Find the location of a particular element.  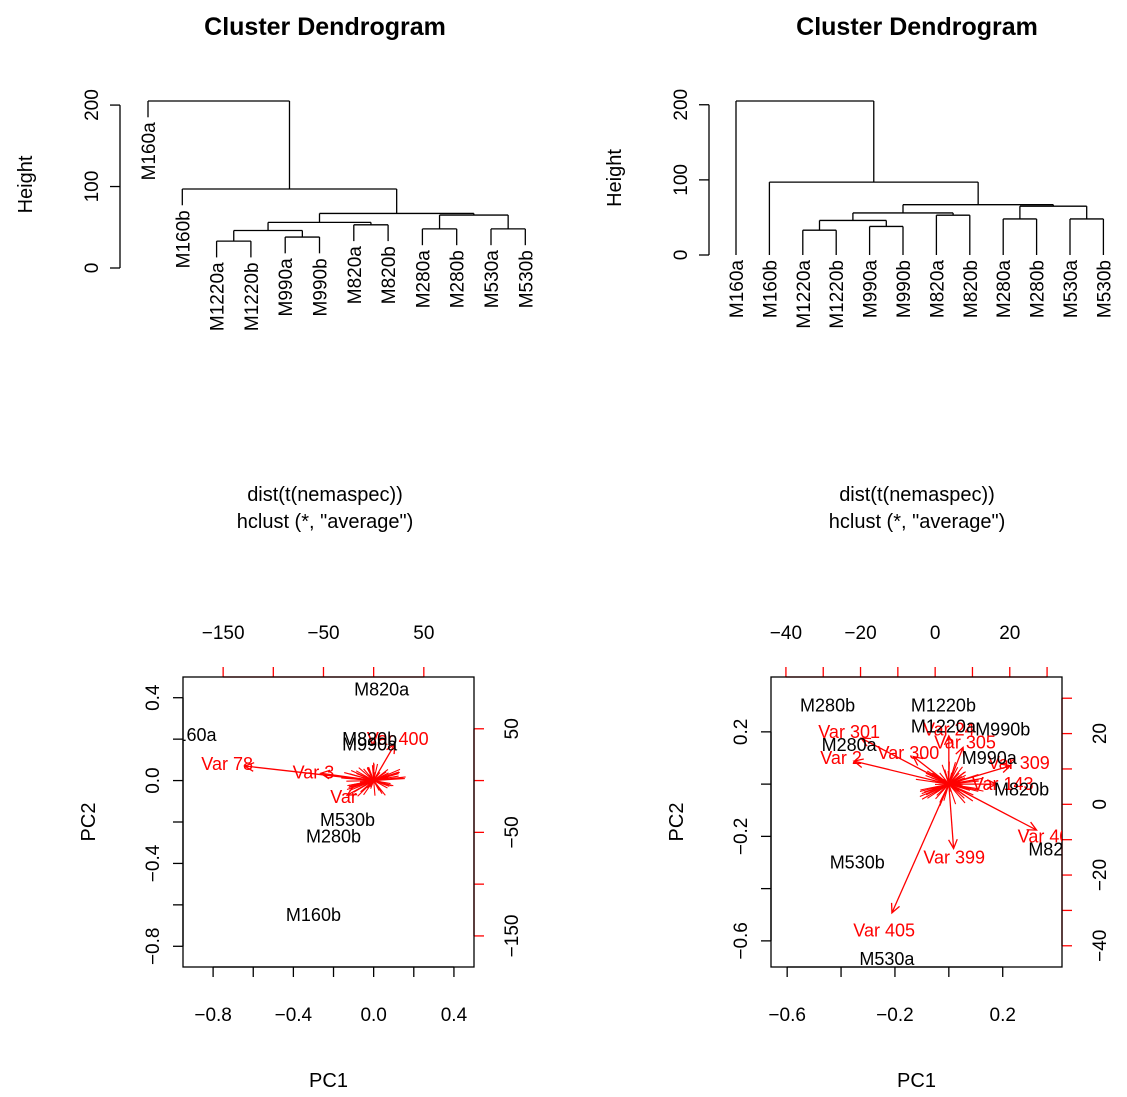

variable-label: Var 305 is located at coordinates (965, 742).